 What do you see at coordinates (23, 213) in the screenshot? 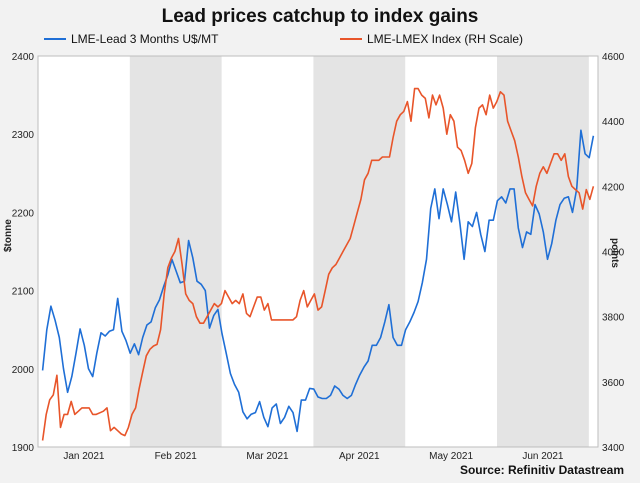
I see `y-tick-left-3: 2200` at bounding box center [23, 213].